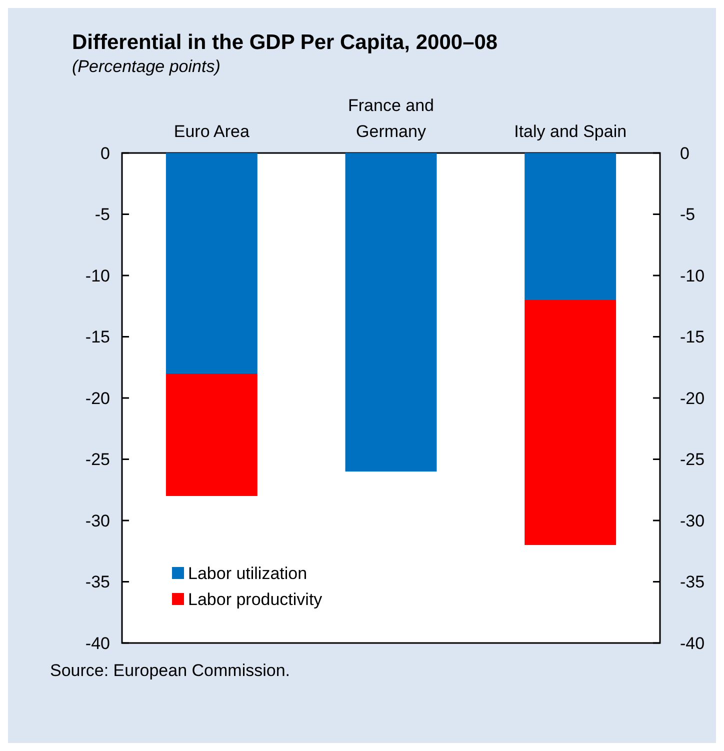  I want to click on x-tick-label: Italy and Spain, so click(570, 131).